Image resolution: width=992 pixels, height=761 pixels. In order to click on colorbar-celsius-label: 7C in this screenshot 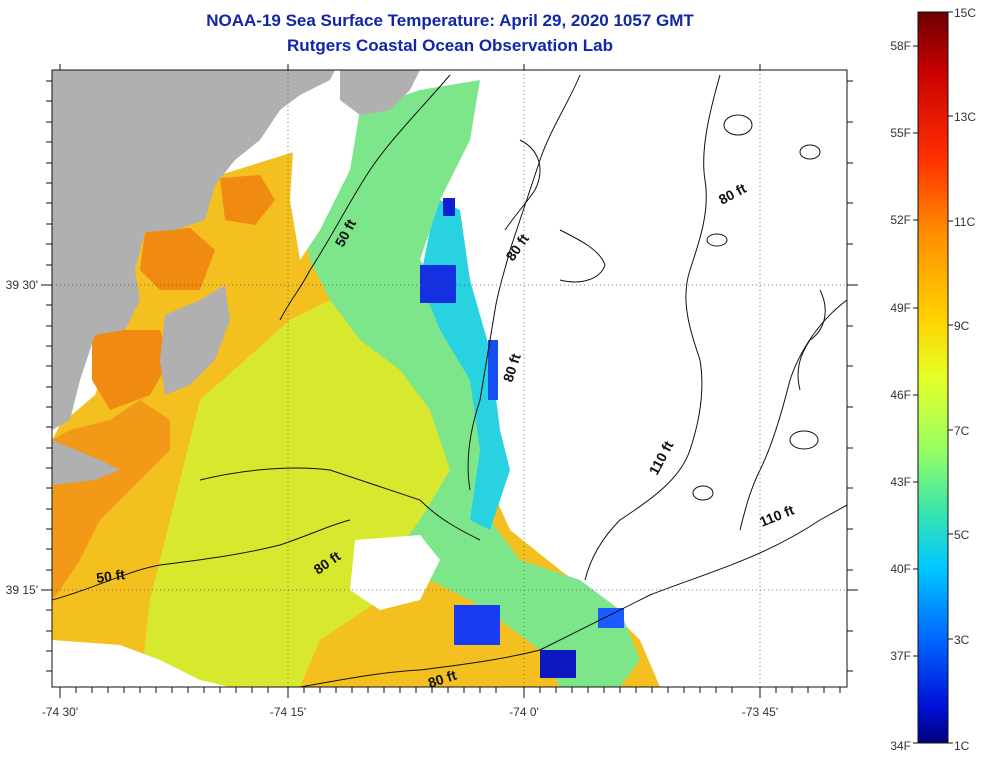, I will do `click(962, 431)`.